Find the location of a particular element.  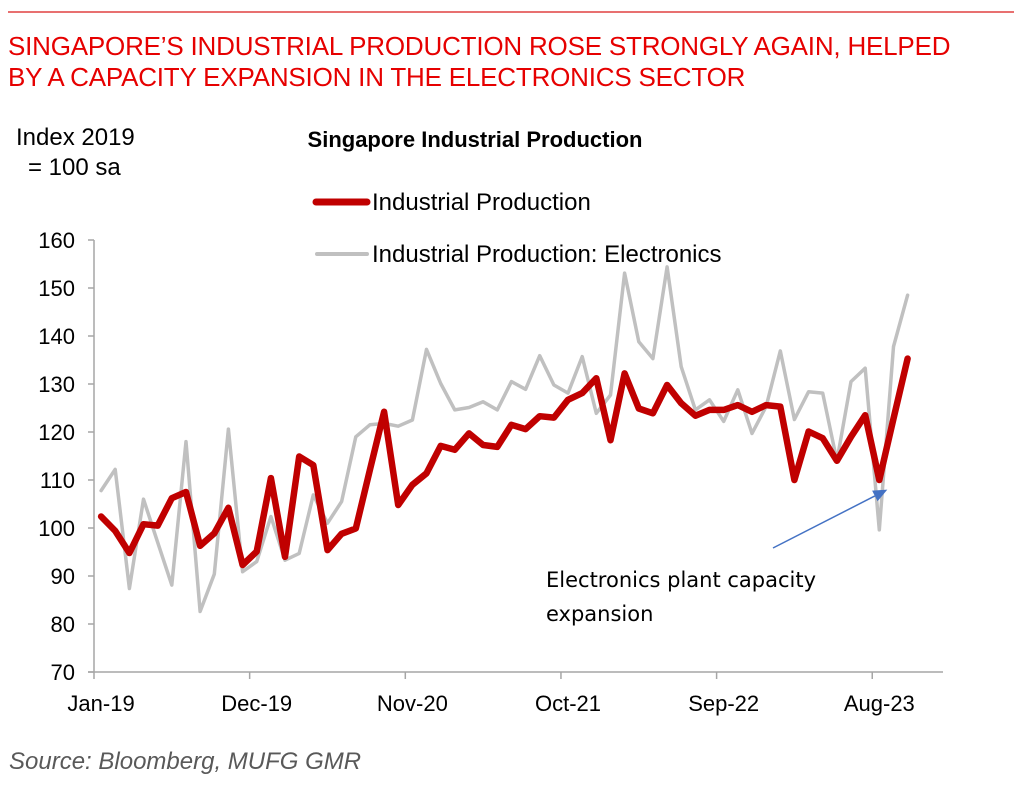

annotation: Electronics plant capacity expansion is located at coordinates (717, 557).